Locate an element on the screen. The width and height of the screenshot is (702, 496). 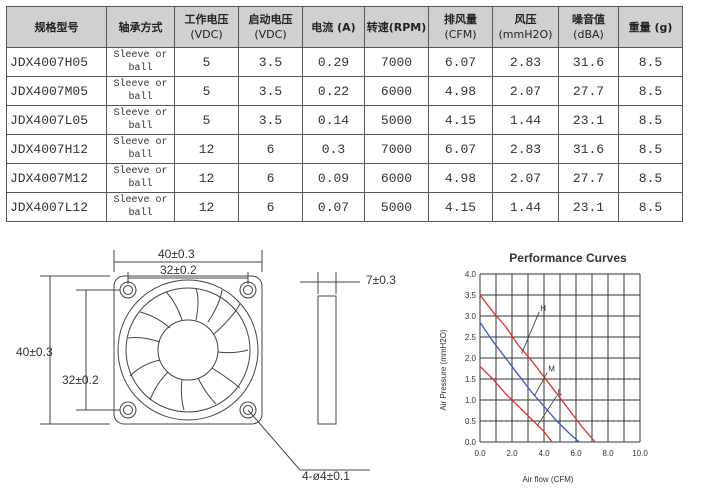
header-main-label: 电流 (A) is located at coordinates (333, 27).